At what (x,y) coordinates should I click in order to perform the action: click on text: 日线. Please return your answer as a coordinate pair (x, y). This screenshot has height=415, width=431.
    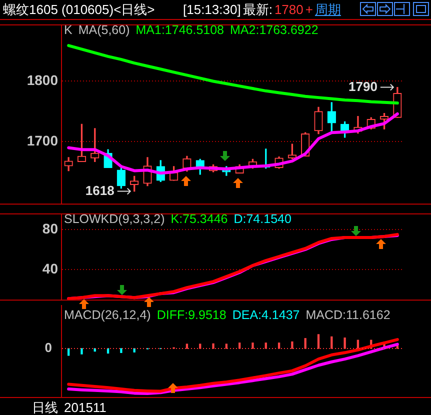
    Looking at the image, I should click on (45, 407).